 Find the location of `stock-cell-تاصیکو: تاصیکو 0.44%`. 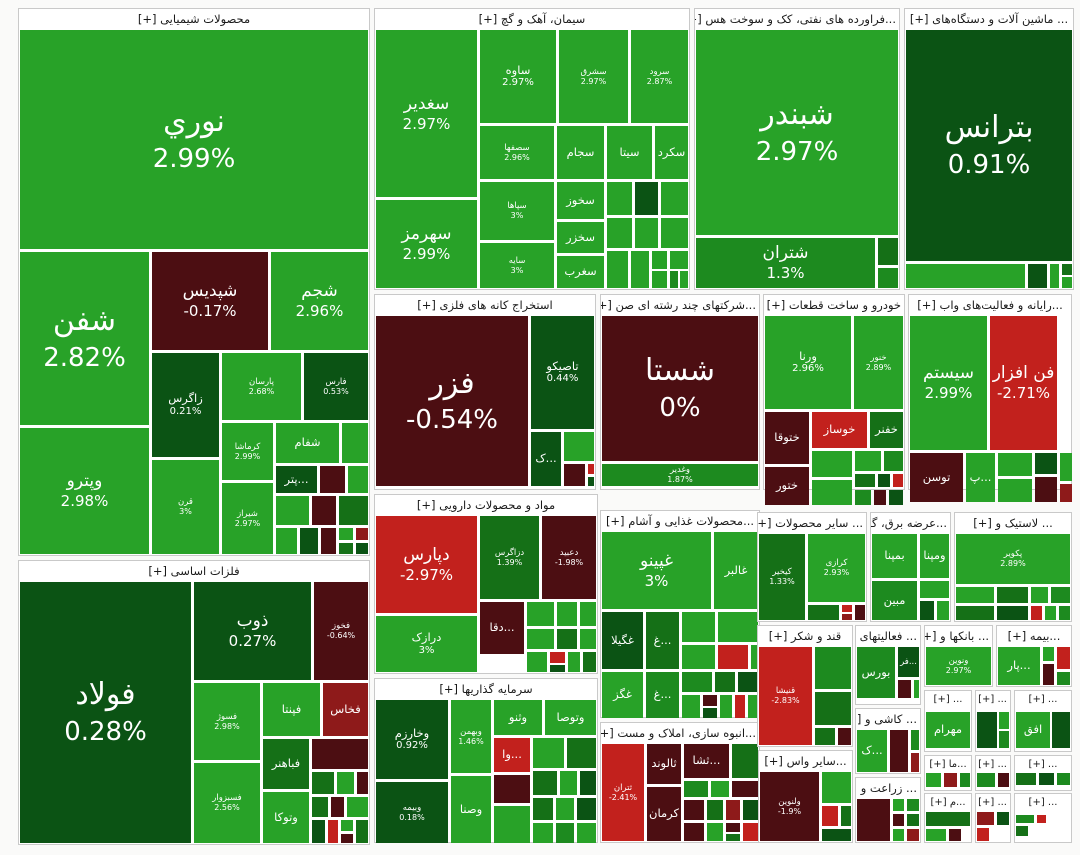

stock-cell-تاصیکو: تاصیکو 0.44% is located at coordinates (562, 372).